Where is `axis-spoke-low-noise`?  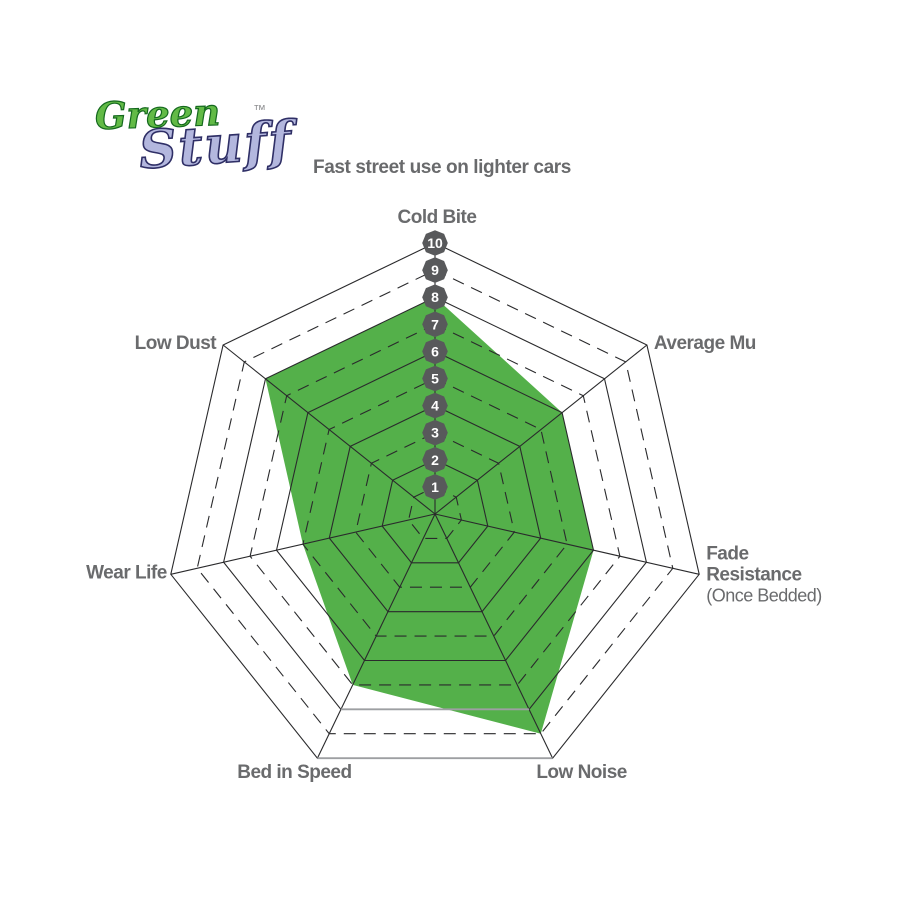
axis-spoke-low-noise is located at coordinates (494, 636).